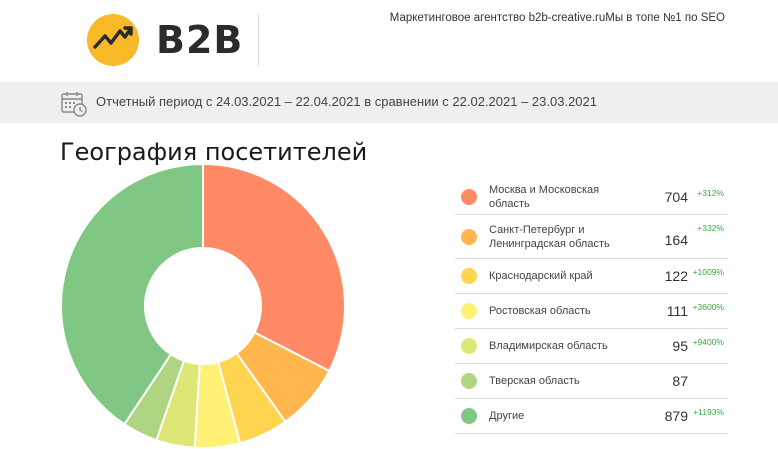 The height and width of the screenshot is (449, 778). I want to click on calendar-clock-icon, so click(74, 104).